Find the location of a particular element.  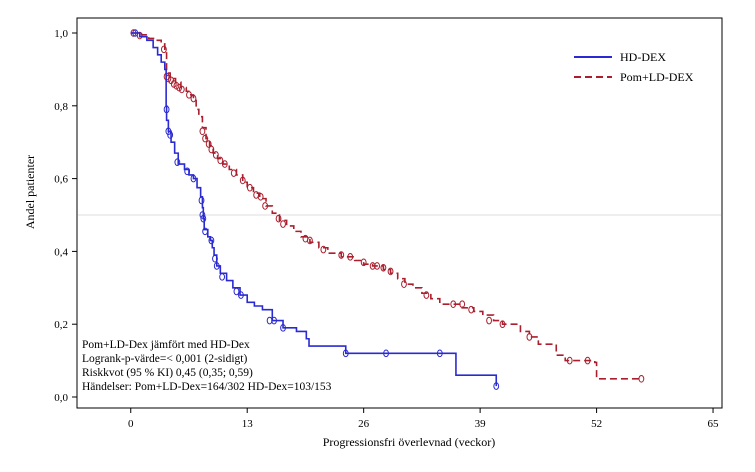

y-axis-ticks: 0,0 0,2 0,4 0,6 0,8 1,0 is located at coordinates (65, 216).